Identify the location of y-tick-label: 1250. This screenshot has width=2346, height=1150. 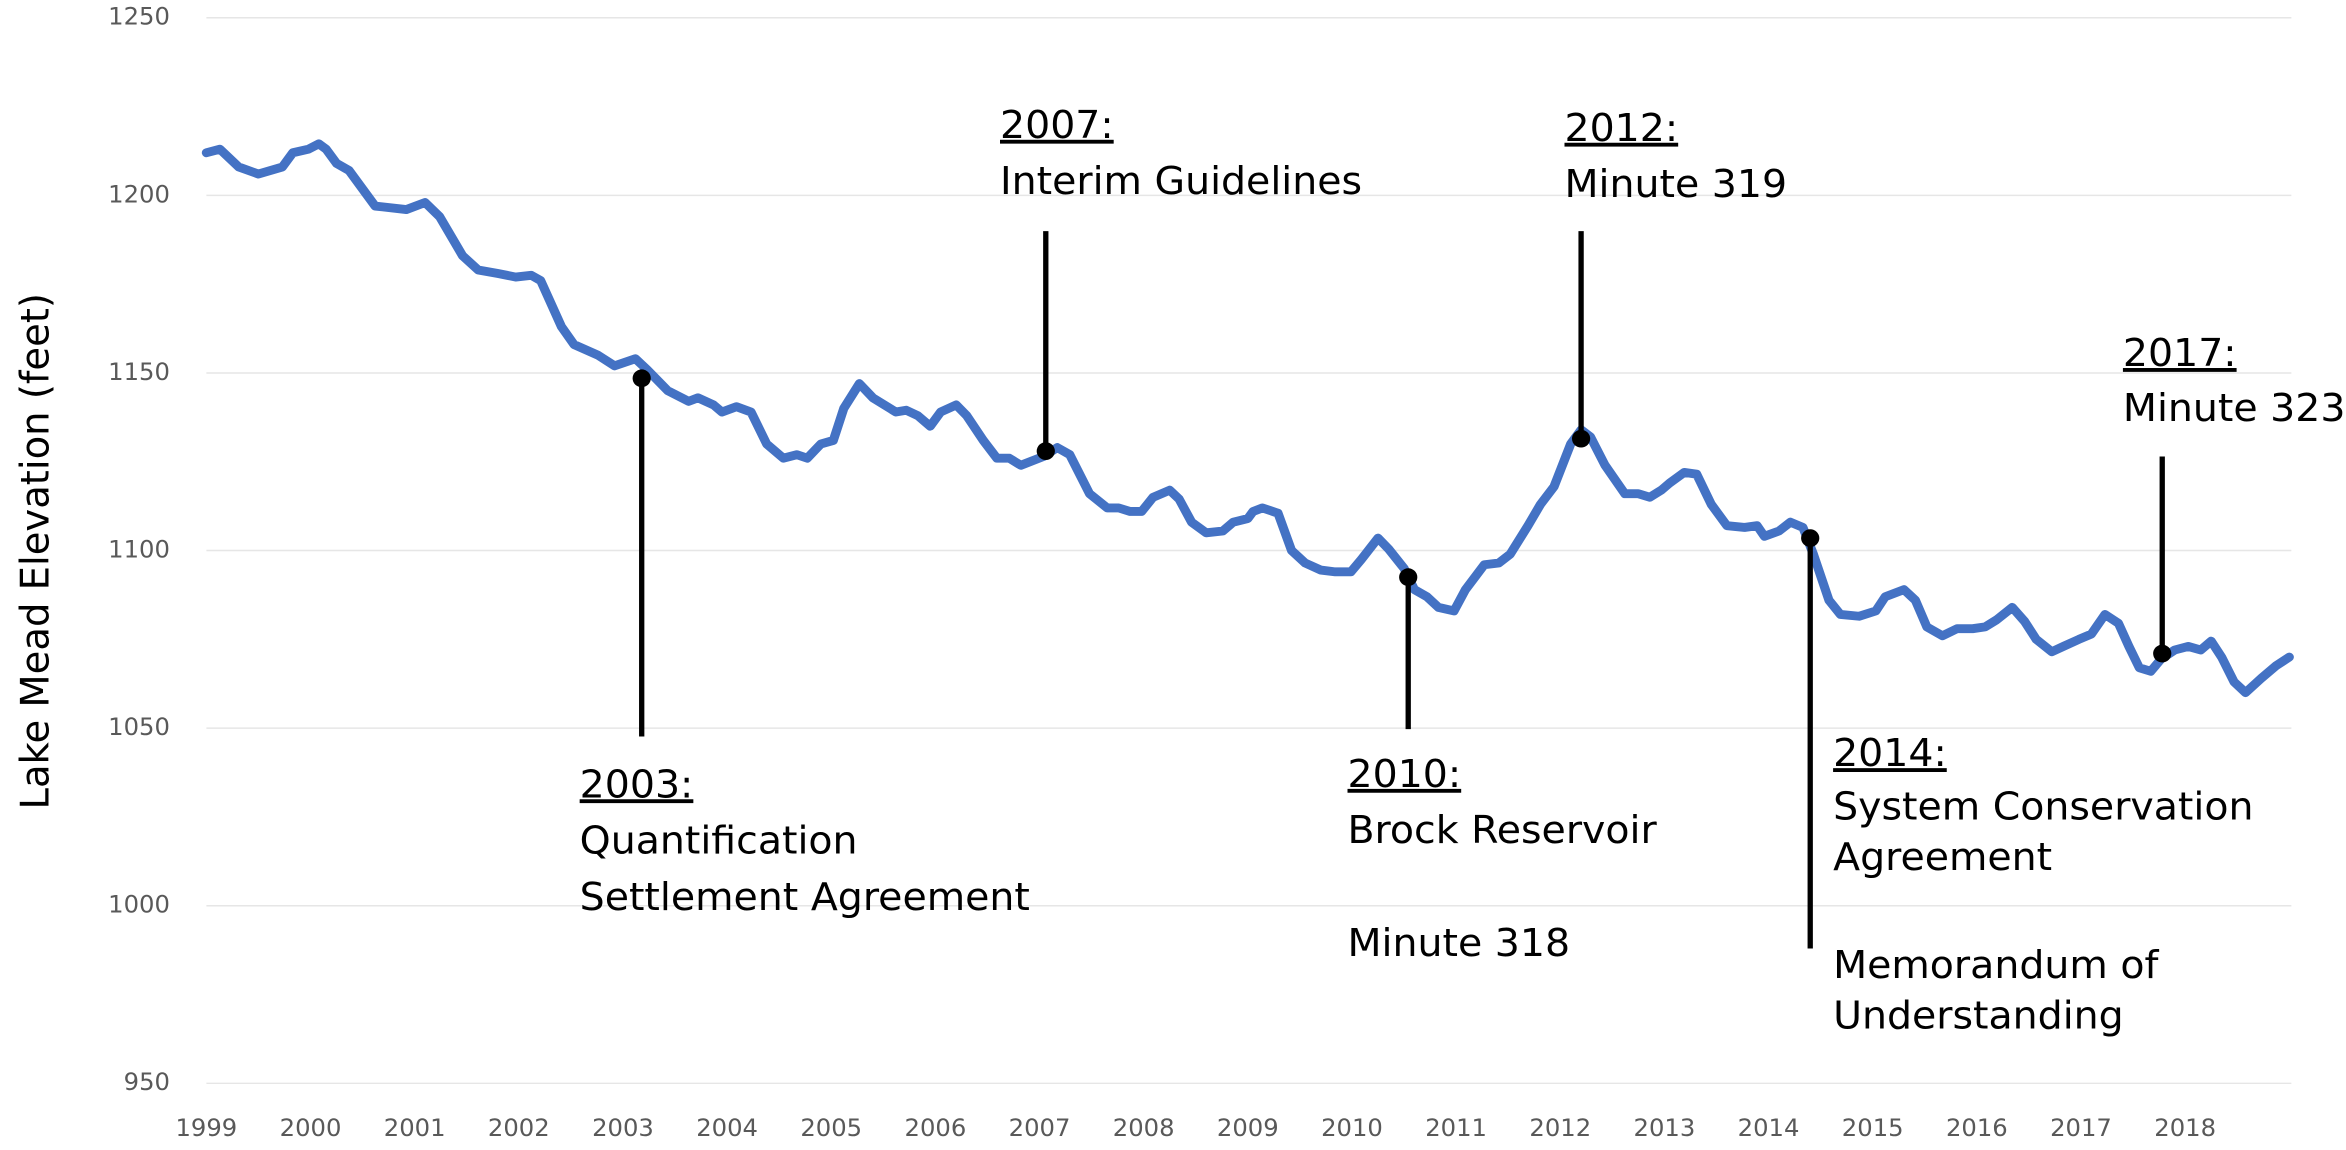
(139, 17).